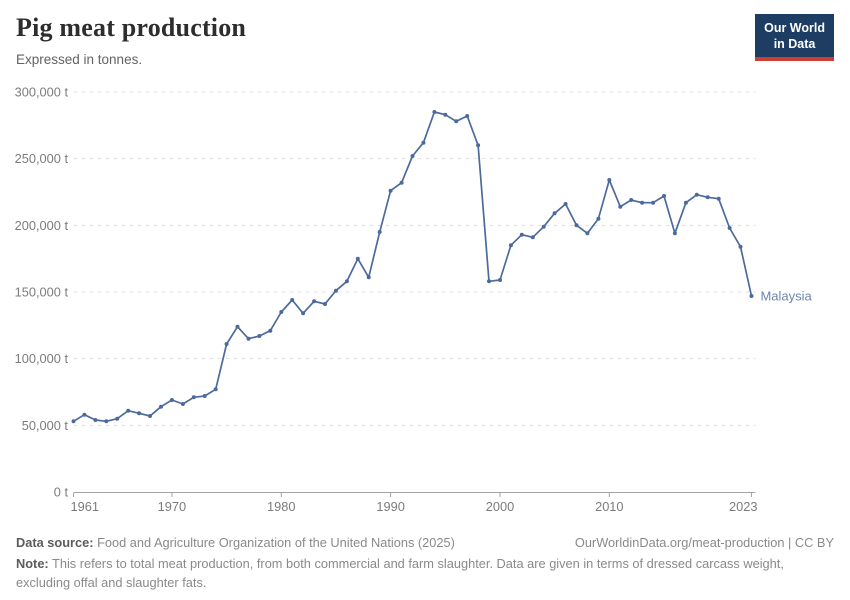 The image size is (850, 600). I want to click on page-title: Pig meat production, so click(131, 27).